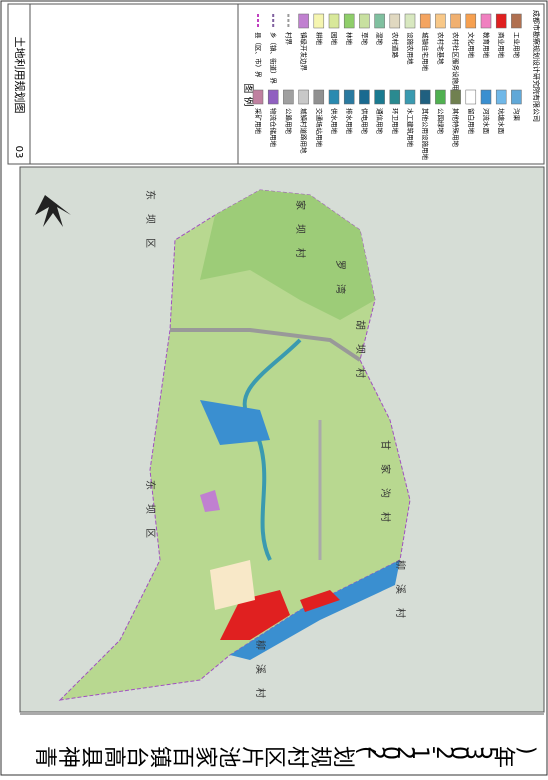 This screenshot has width=548, height=780. What do you see at coordinates (53, 211) in the screenshot?
I see `north-arrow` at bounding box center [53, 211].